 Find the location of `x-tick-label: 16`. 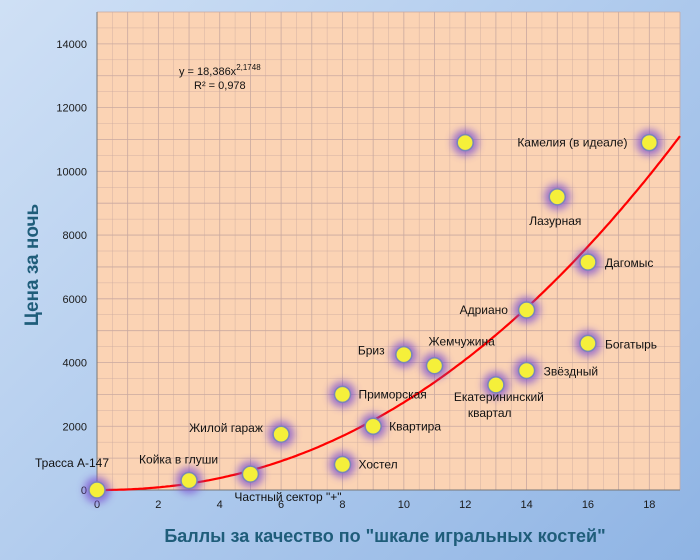

x-tick-label: 16 is located at coordinates (588, 505).